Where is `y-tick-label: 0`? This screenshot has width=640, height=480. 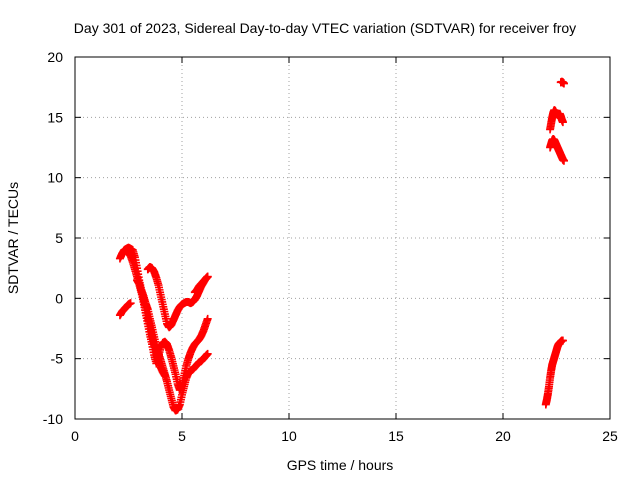 y-tick-label: 0 is located at coordinates (59, 298).